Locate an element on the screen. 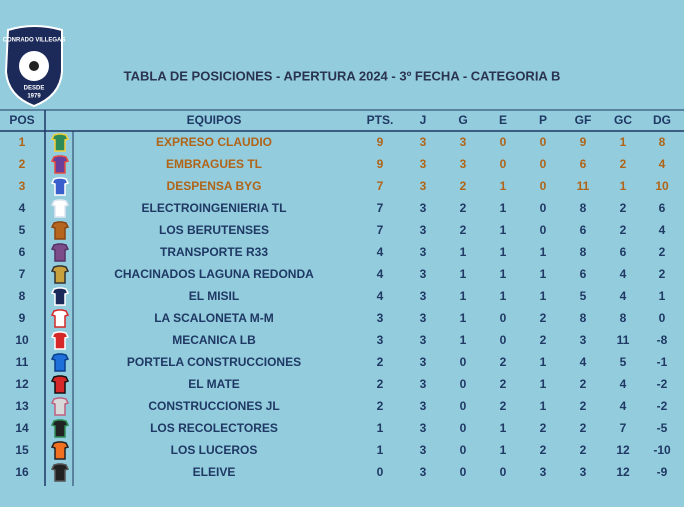 This screenshot has height=507, width=684. cell-value: -1 is located at coordinates (662, 362).